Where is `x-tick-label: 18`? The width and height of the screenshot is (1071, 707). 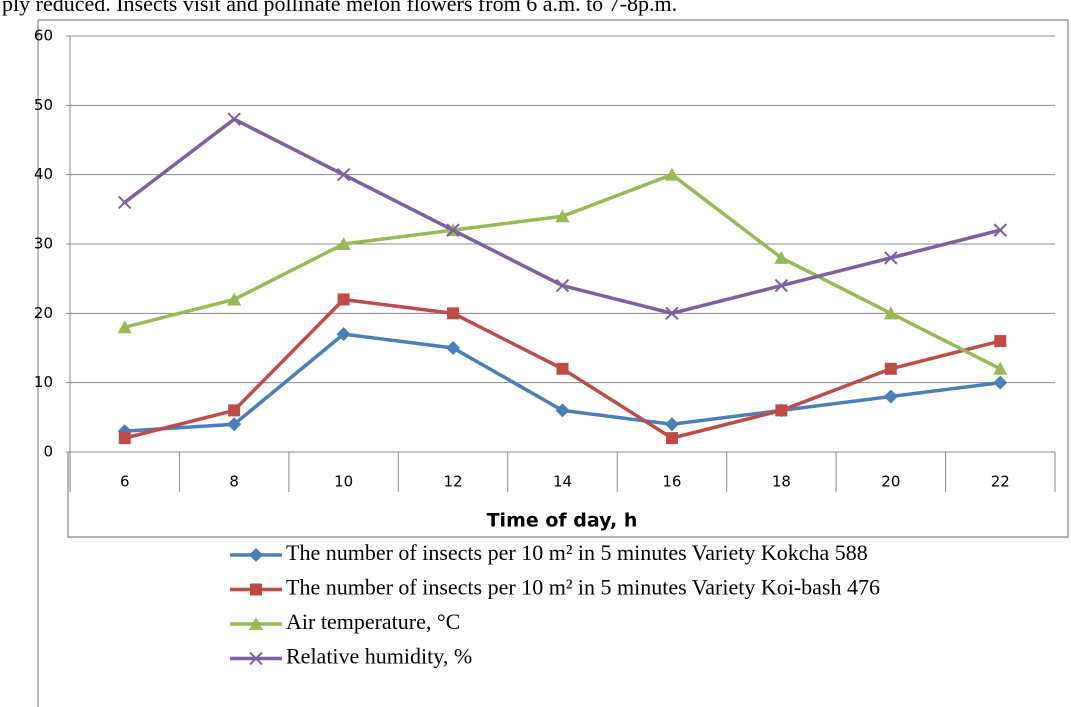 x-tick-label: 18 is located at coordinates (781, 482).